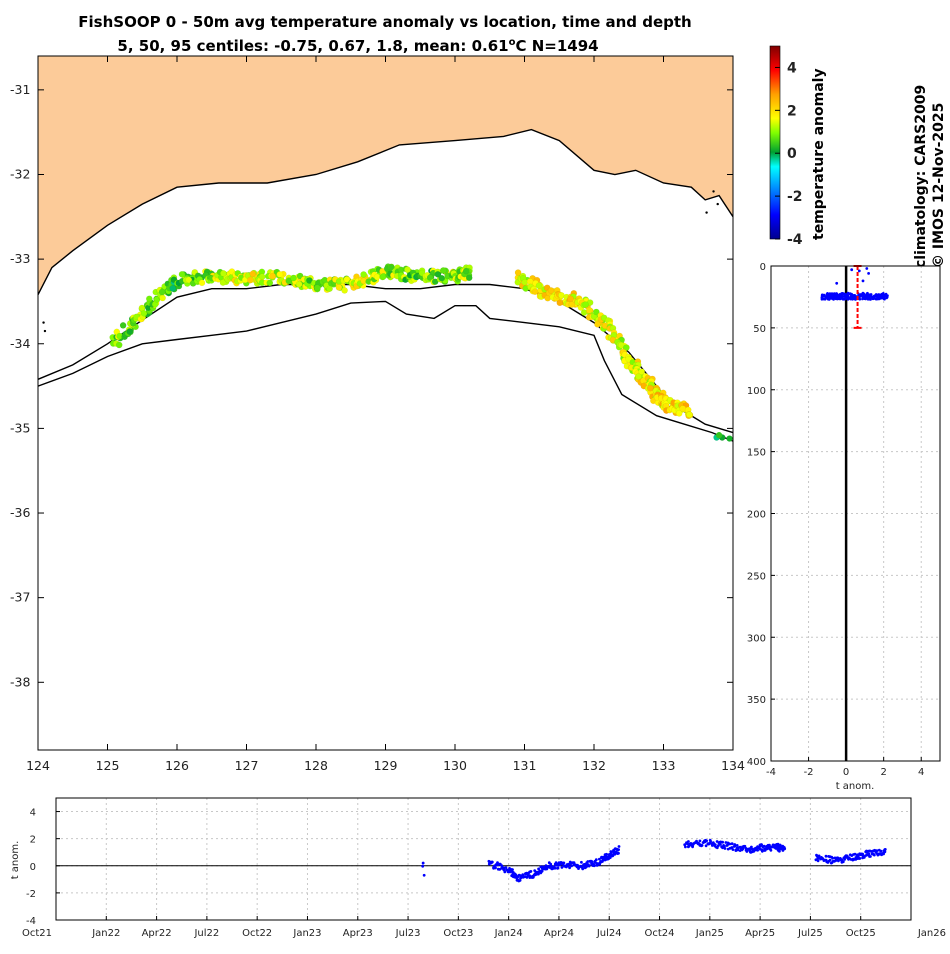 The width and height of the screenshot is (950, 954). Describe the element at coordinates (709, 933) in the screenshot. I see `ts-xtick-label: Jan25` at that location.